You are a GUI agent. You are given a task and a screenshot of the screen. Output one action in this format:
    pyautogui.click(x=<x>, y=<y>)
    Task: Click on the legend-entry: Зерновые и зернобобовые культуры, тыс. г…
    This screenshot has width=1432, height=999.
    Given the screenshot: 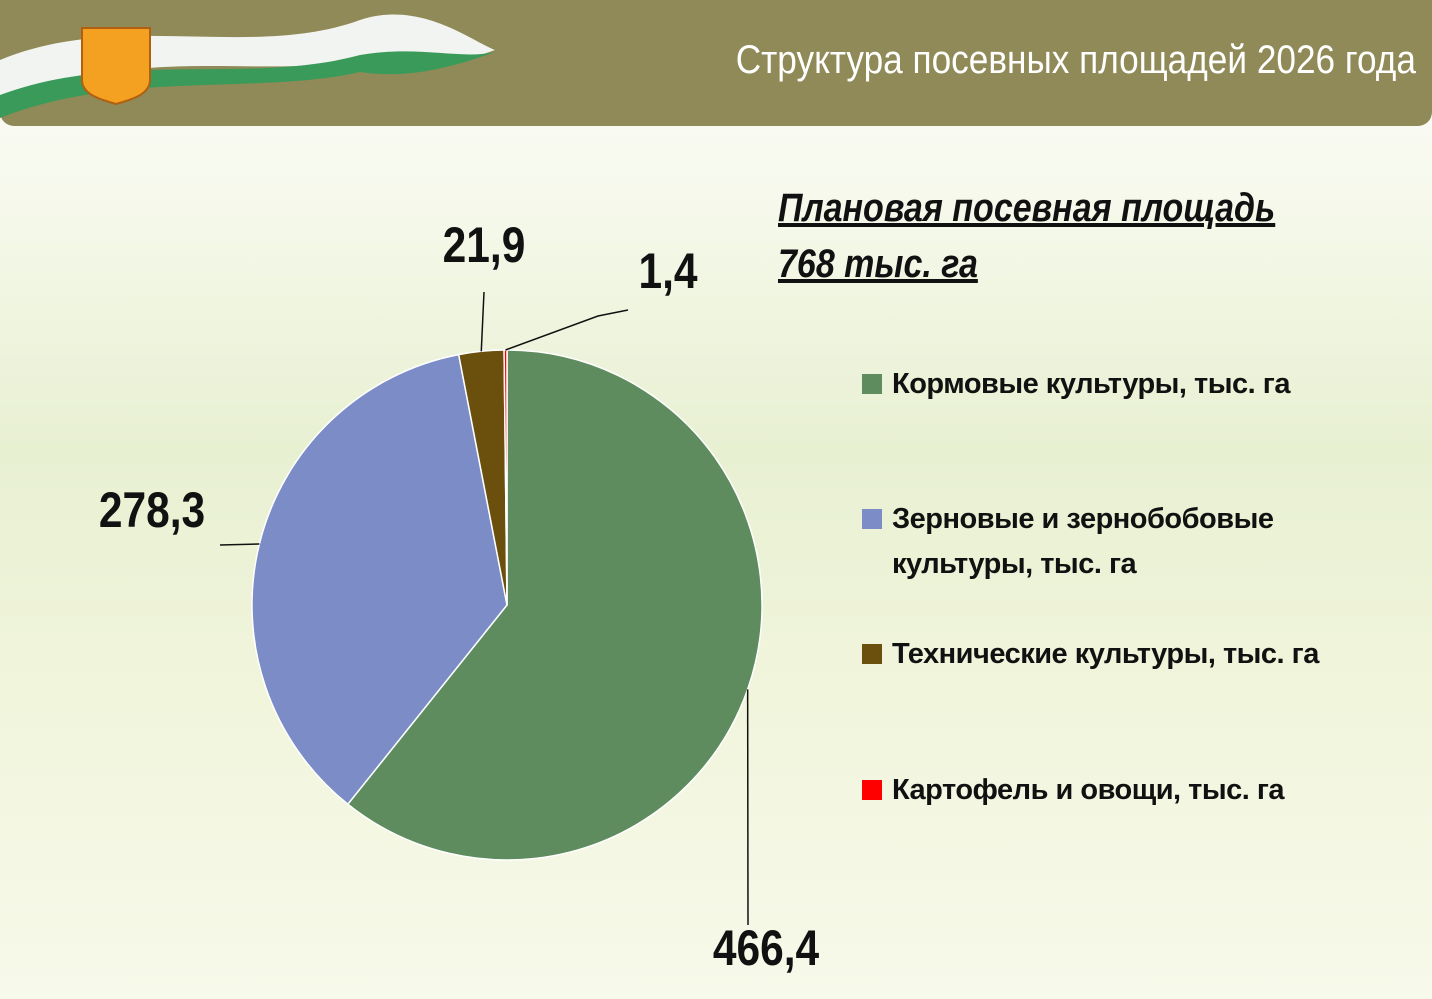 What is the action you would take?
    pyautogui.click(x=1132, y=542)
    